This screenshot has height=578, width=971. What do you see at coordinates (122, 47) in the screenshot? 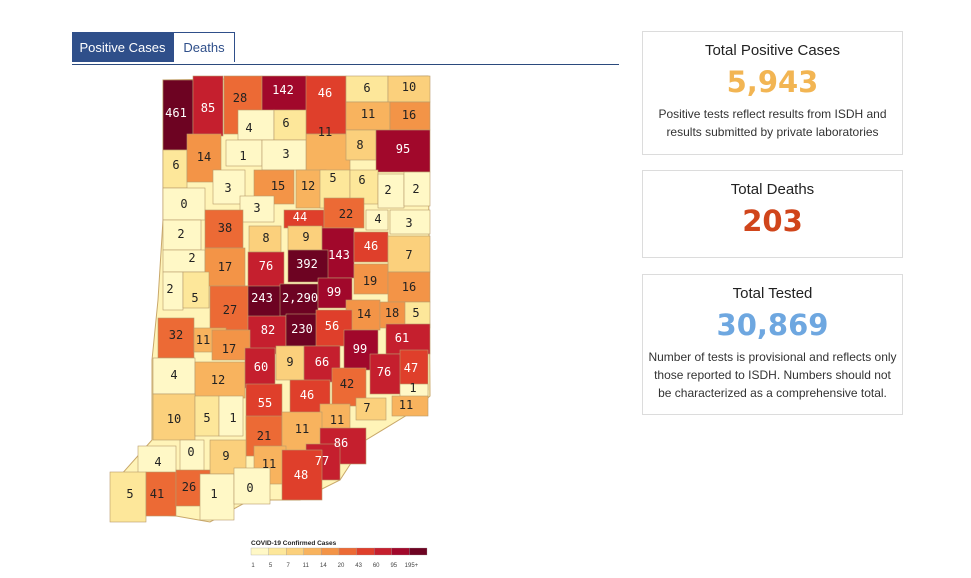
I see `tab-positive-cases: Positive Cases` at bounding box center [122, 47].